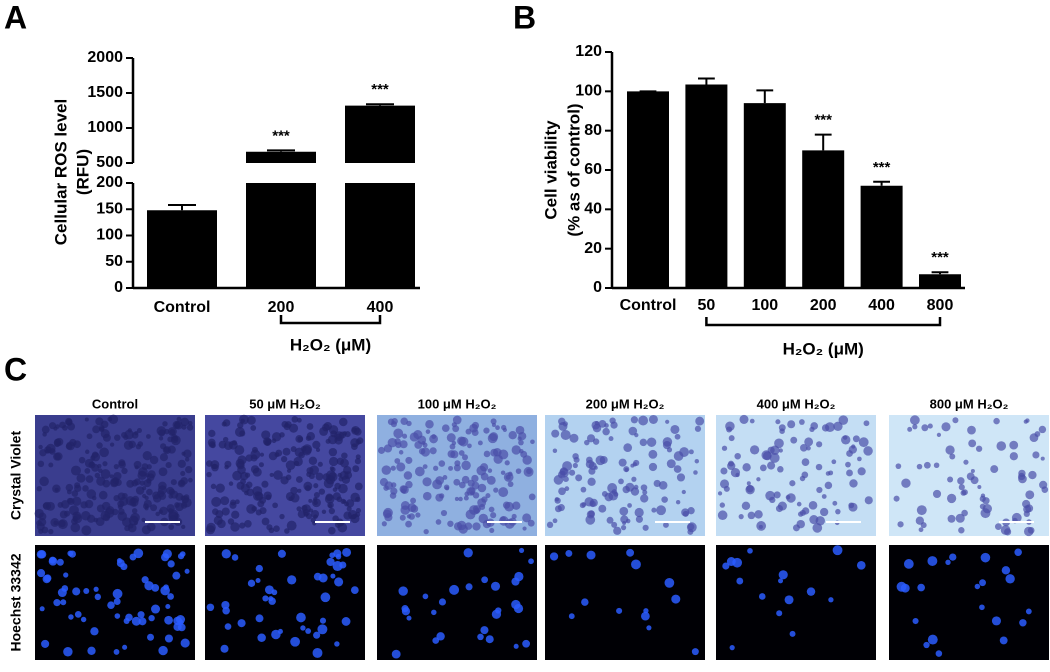 This screenshot has height=672, width=1050. Describe the element at coordinates (115, 403) in the screenshot. I see `column-header: Control` at that location.